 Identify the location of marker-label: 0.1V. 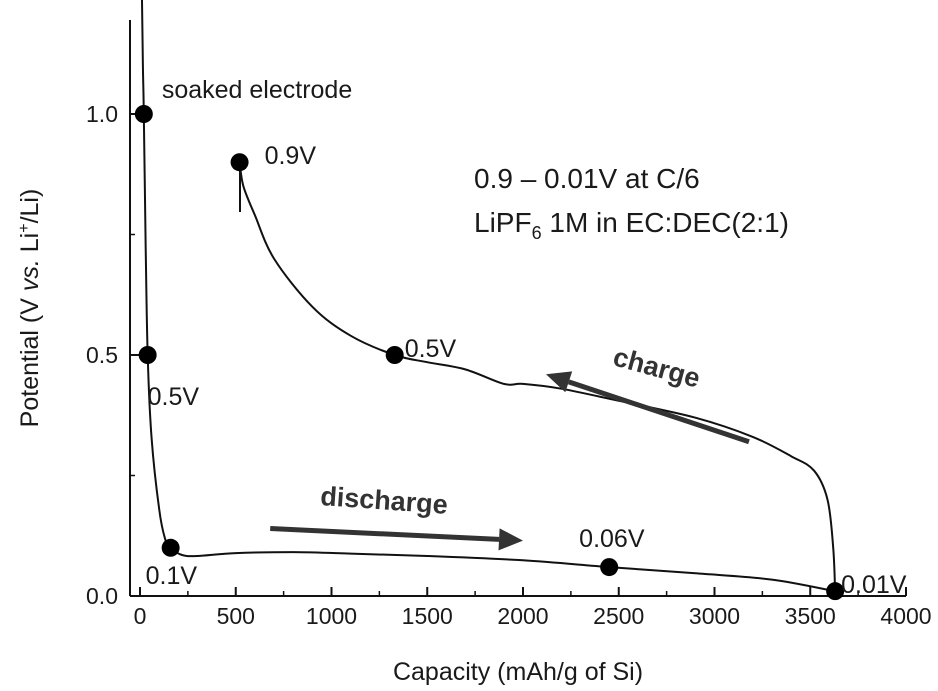
(172, 576).